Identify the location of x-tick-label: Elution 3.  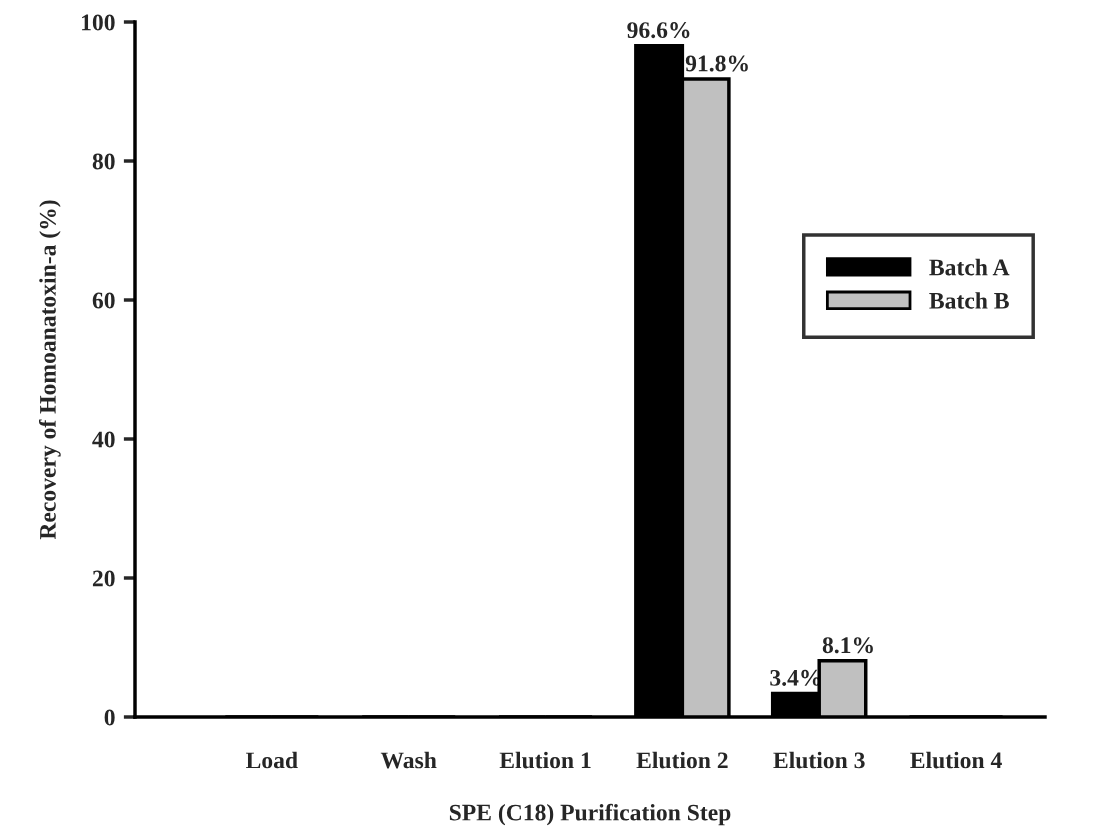
(819, 760).